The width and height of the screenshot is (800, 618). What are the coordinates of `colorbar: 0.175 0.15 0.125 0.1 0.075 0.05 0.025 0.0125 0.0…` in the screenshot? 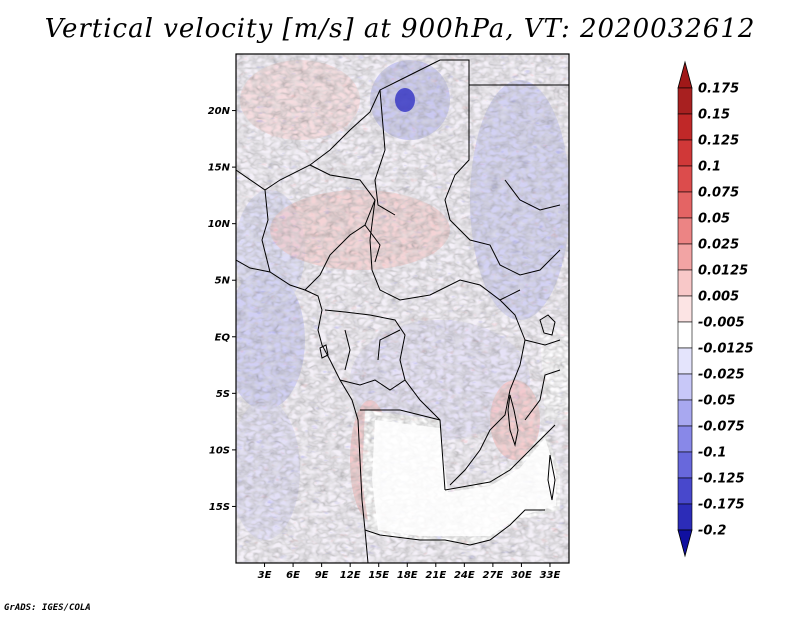 It's located at (715, 309).